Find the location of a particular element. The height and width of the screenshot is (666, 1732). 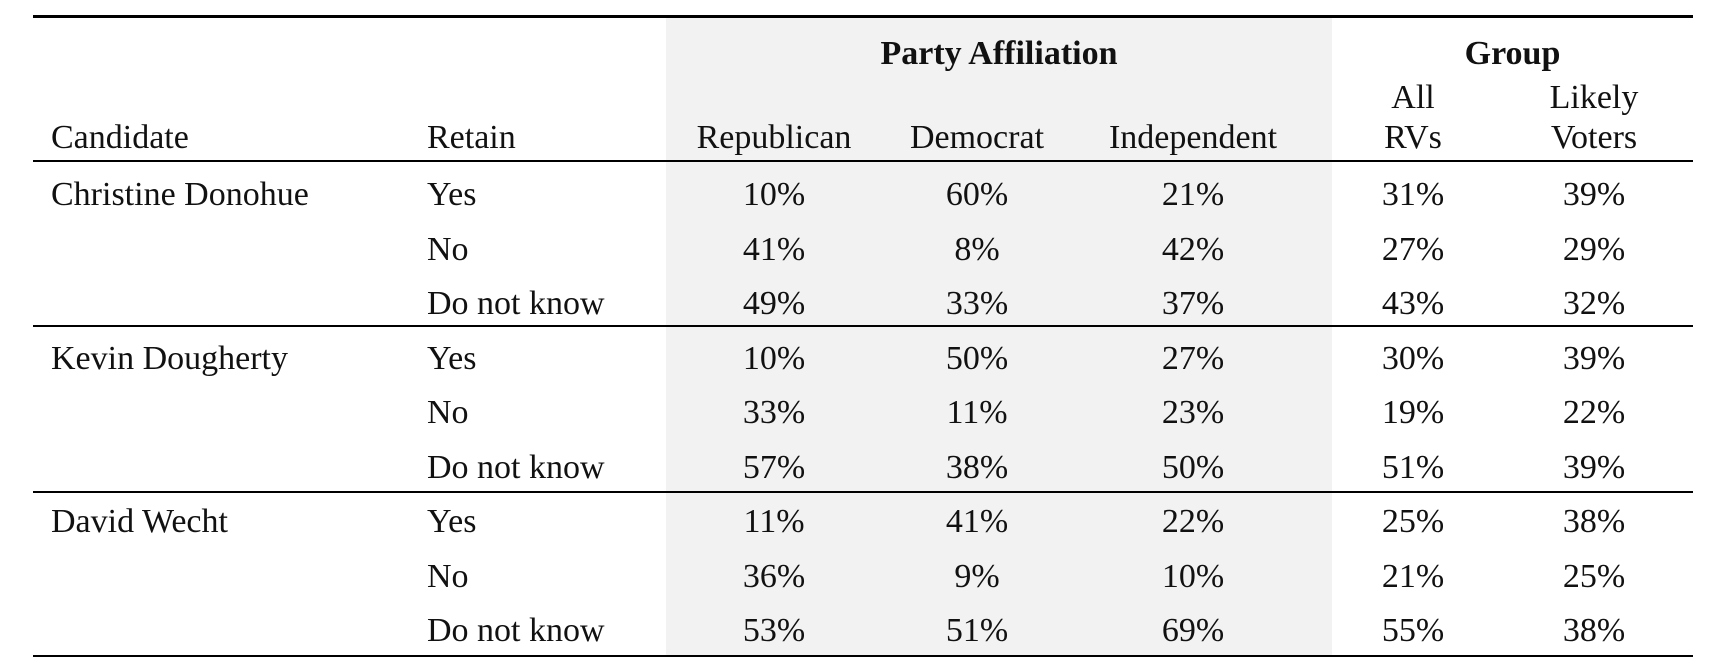

candidate-name: Christine Donohue is located at coordinates (180, 194).